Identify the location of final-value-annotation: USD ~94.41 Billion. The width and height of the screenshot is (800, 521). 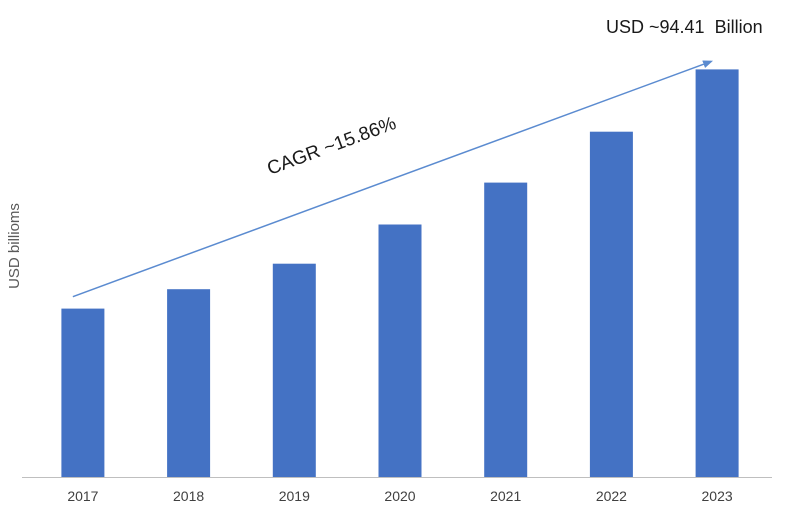
(684, 27).